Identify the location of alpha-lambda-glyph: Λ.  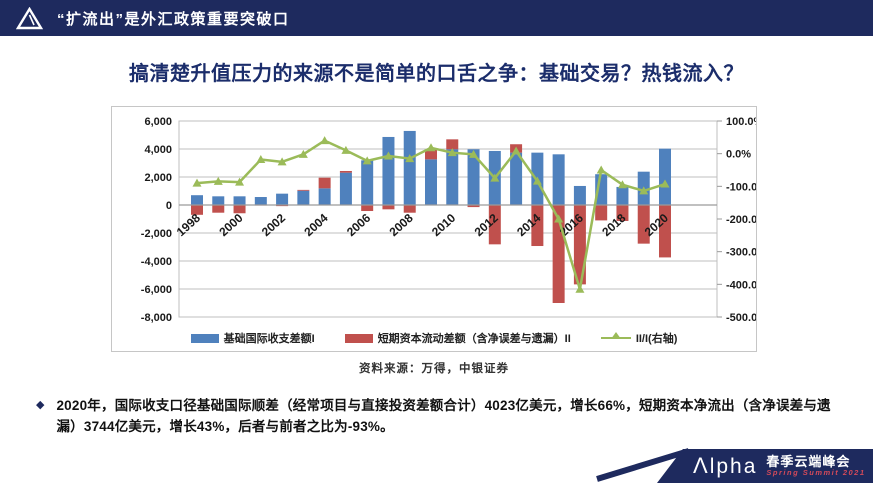
(701, 465).